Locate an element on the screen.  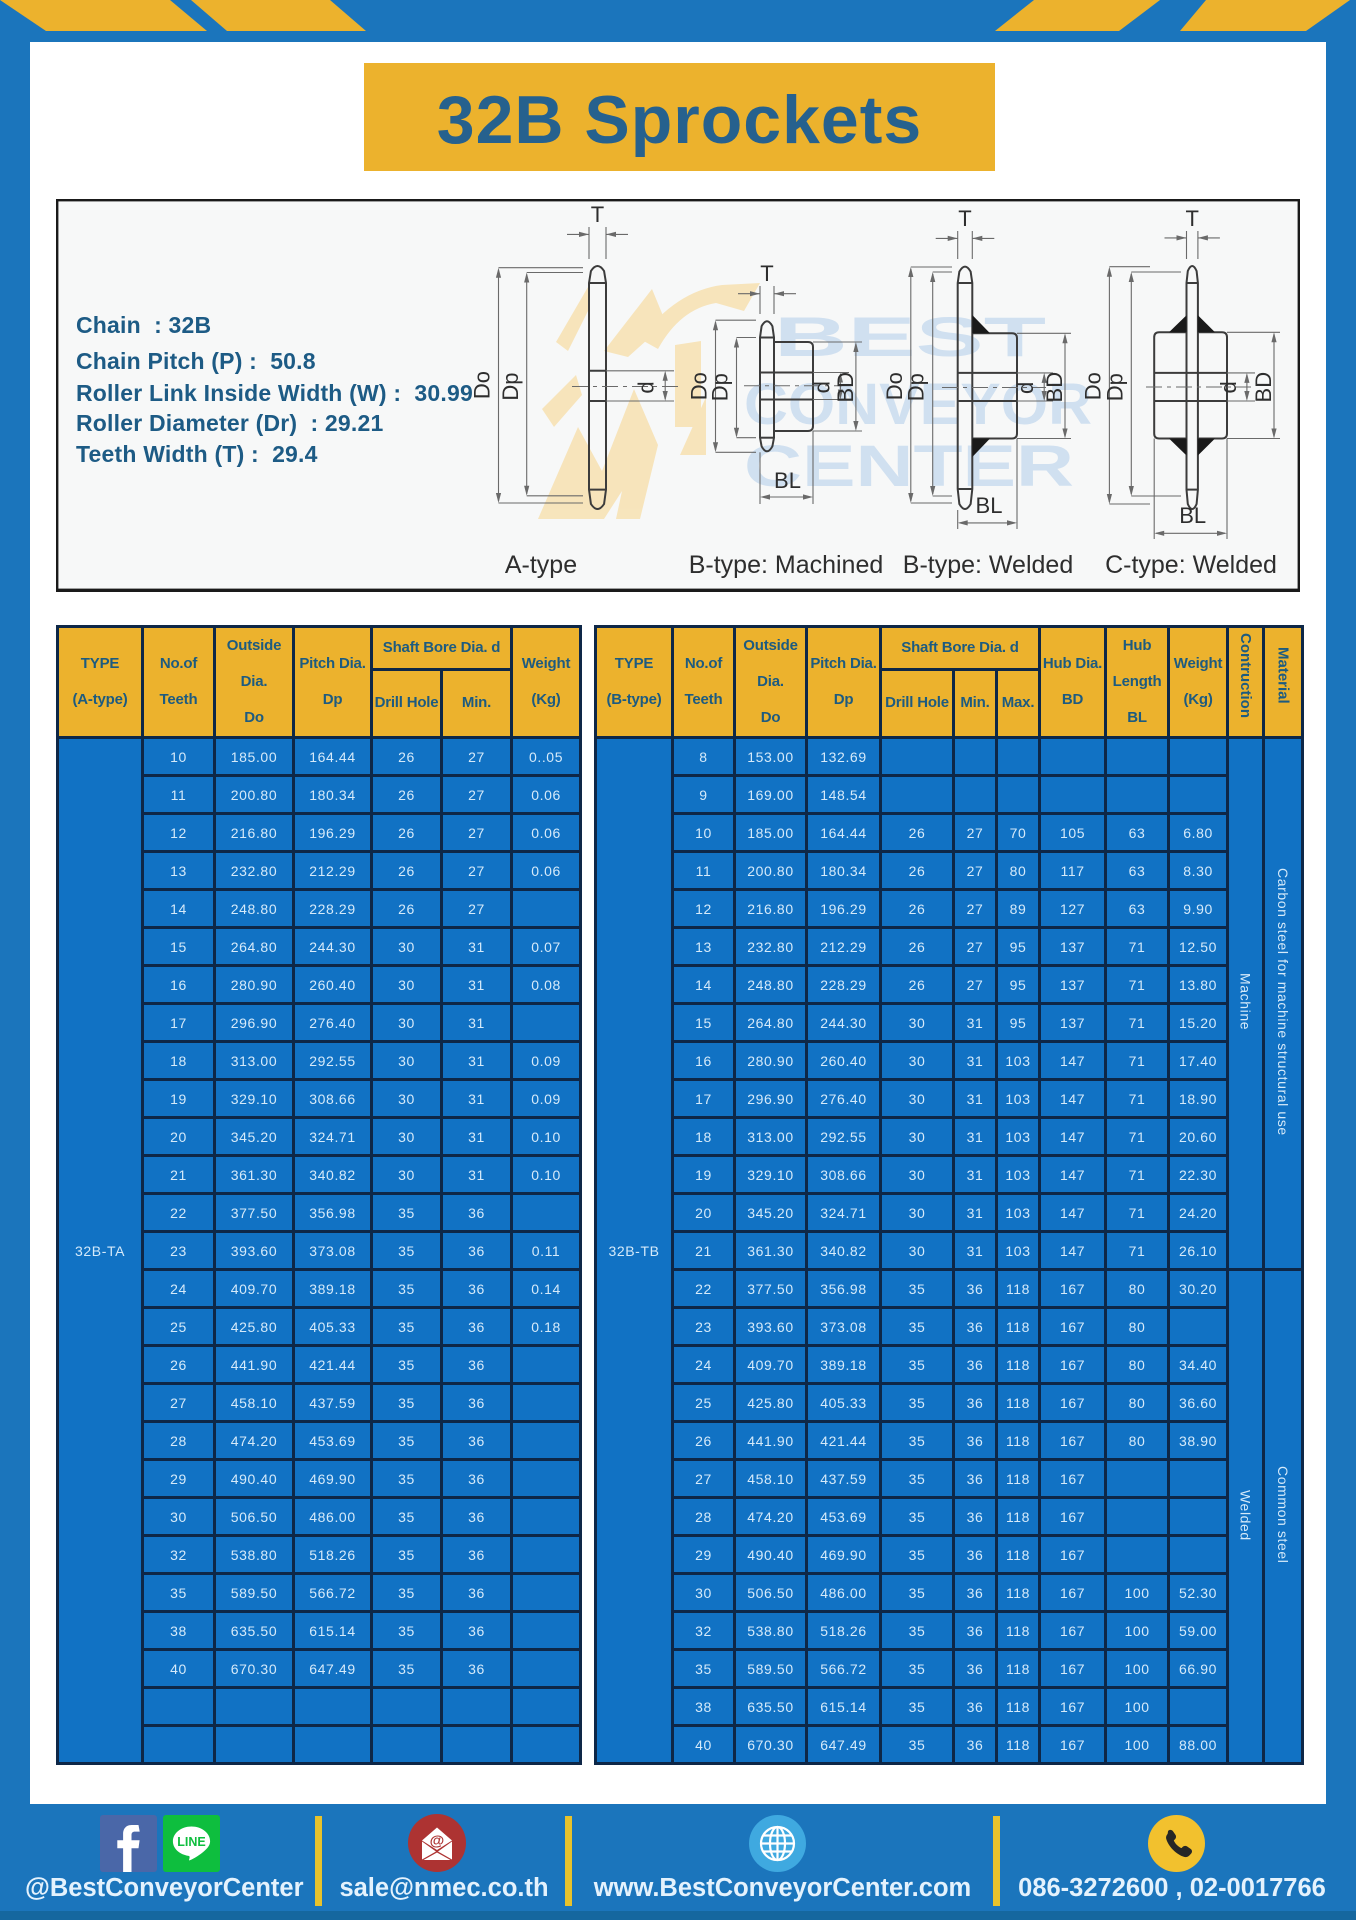
svg-text: C-type: Welded is located at coordinates (1191, 565).